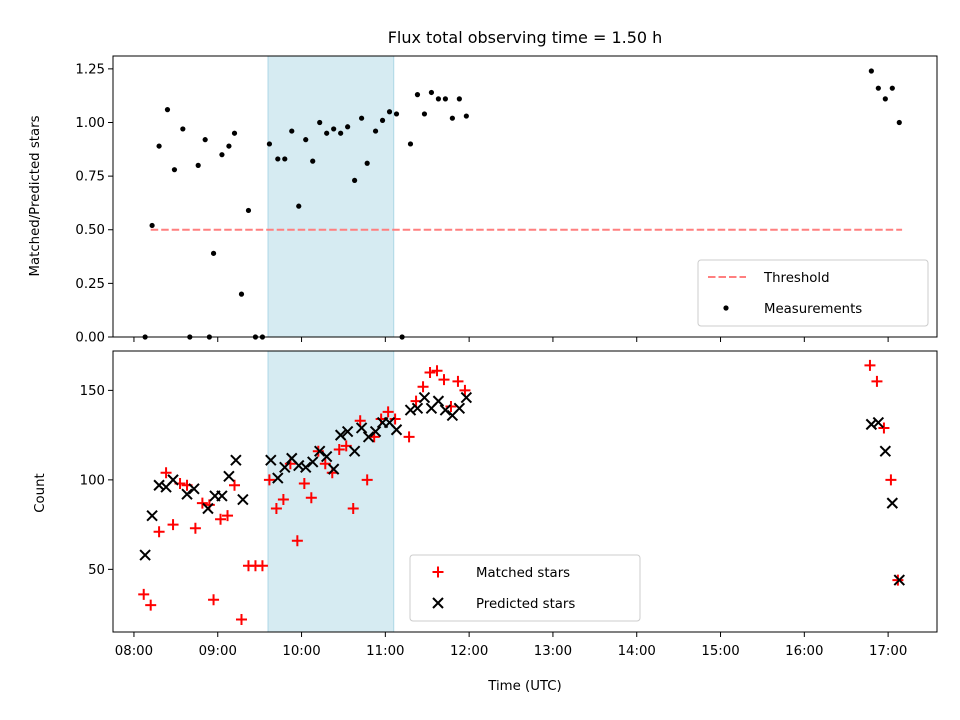  What do you see at coordinates (438, 572) in the screenshot?
I see `legend-matched-swatch` at bounding box center [438, 572].